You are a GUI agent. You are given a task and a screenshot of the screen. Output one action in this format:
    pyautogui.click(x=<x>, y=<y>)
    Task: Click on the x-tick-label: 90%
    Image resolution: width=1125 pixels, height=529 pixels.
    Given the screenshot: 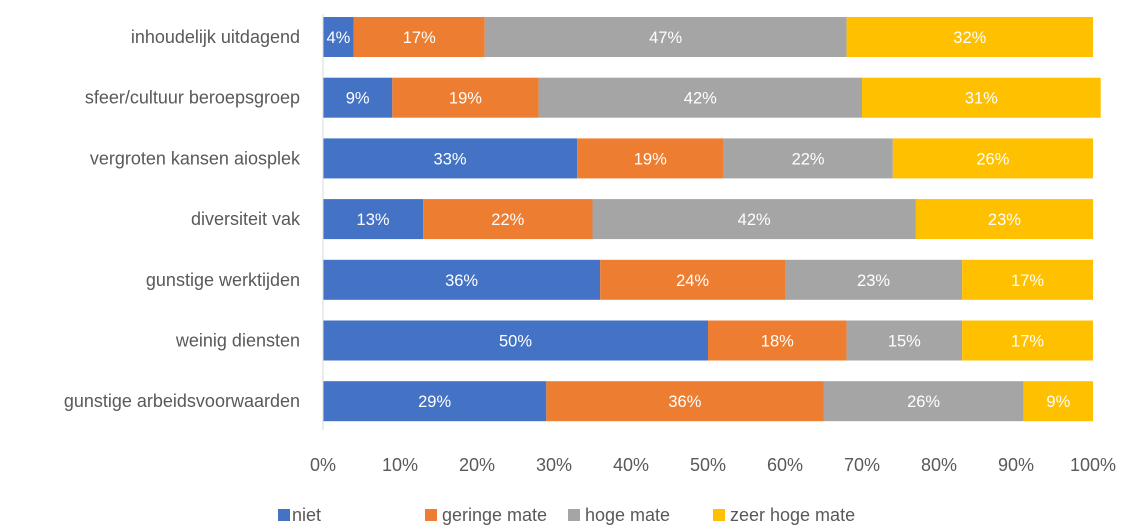 What is the action you would take?
    pyautogui.click(x=1016, y=465)
    